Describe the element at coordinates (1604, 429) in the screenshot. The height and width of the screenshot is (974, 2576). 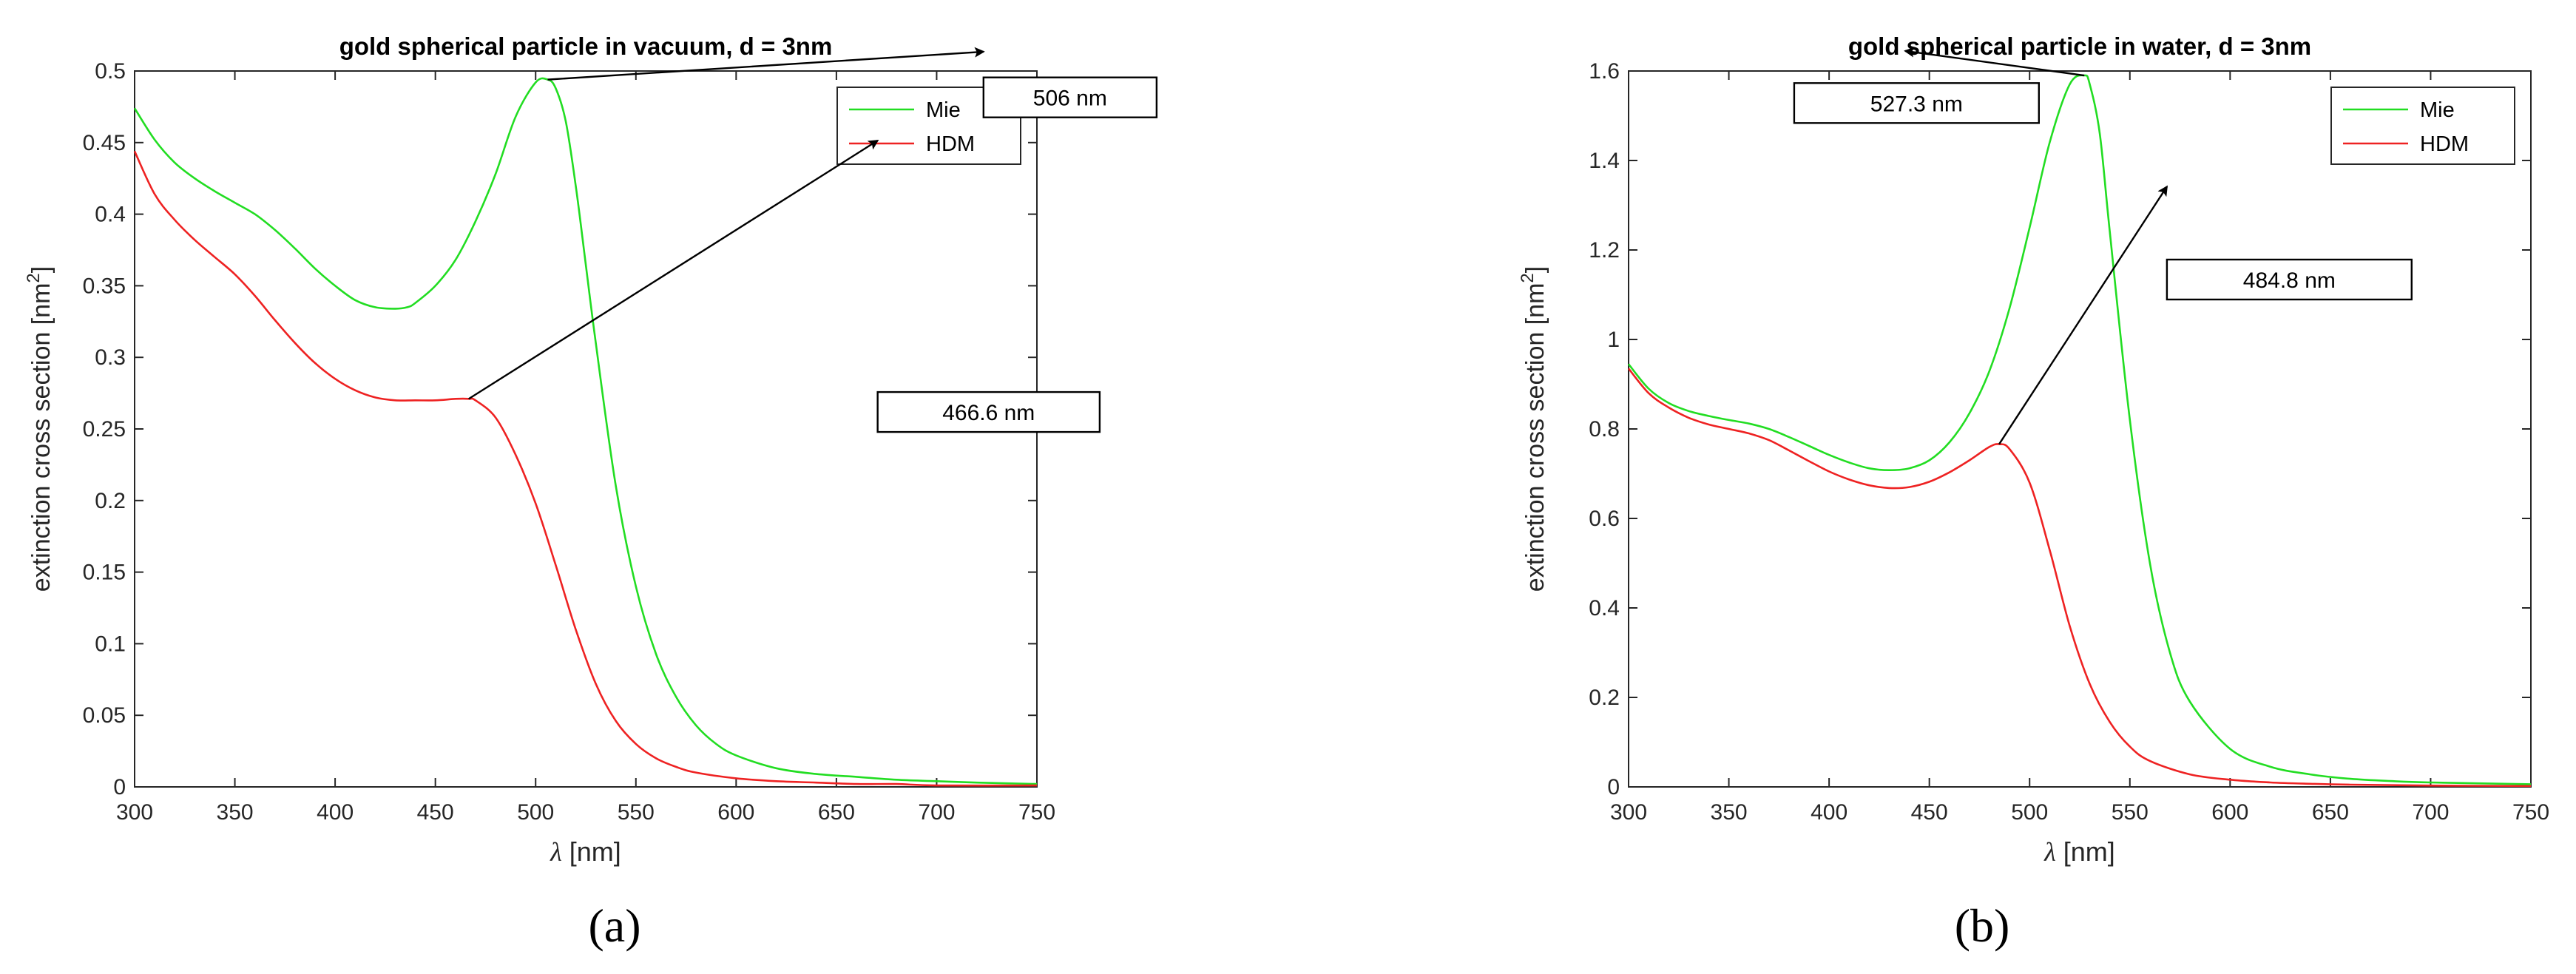
I see `y-tick-label: 0.8` at that location.